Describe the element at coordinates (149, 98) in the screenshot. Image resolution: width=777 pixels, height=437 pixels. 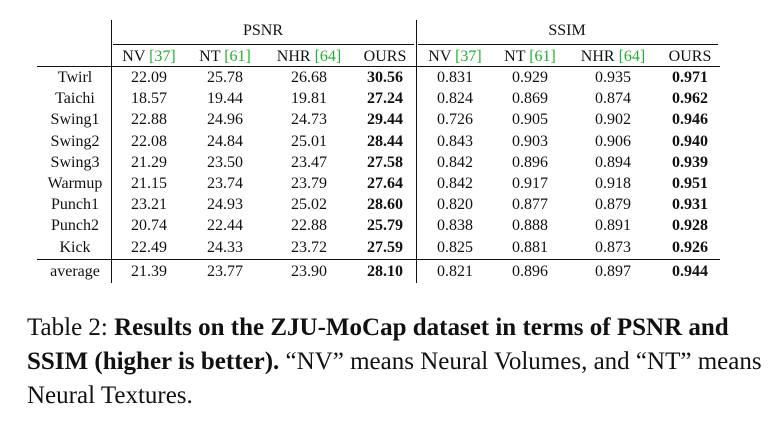
I see `table-cell: 18.57` at that location.